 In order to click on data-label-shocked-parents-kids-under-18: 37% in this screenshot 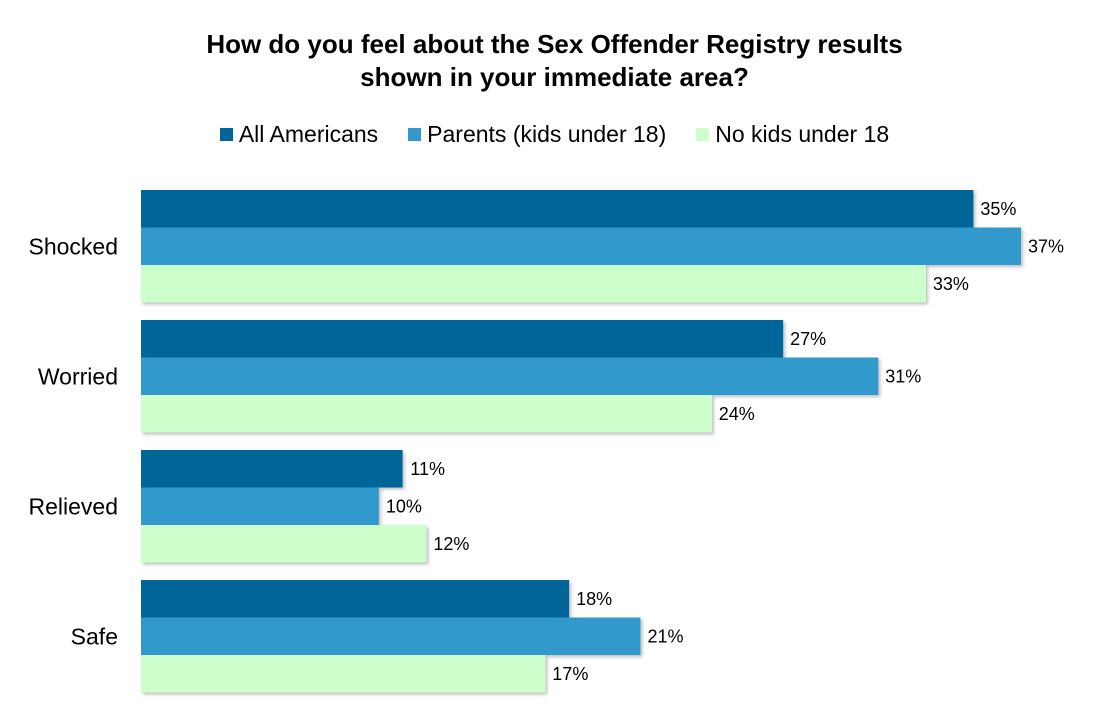, I will do `click(1046, 246)`.